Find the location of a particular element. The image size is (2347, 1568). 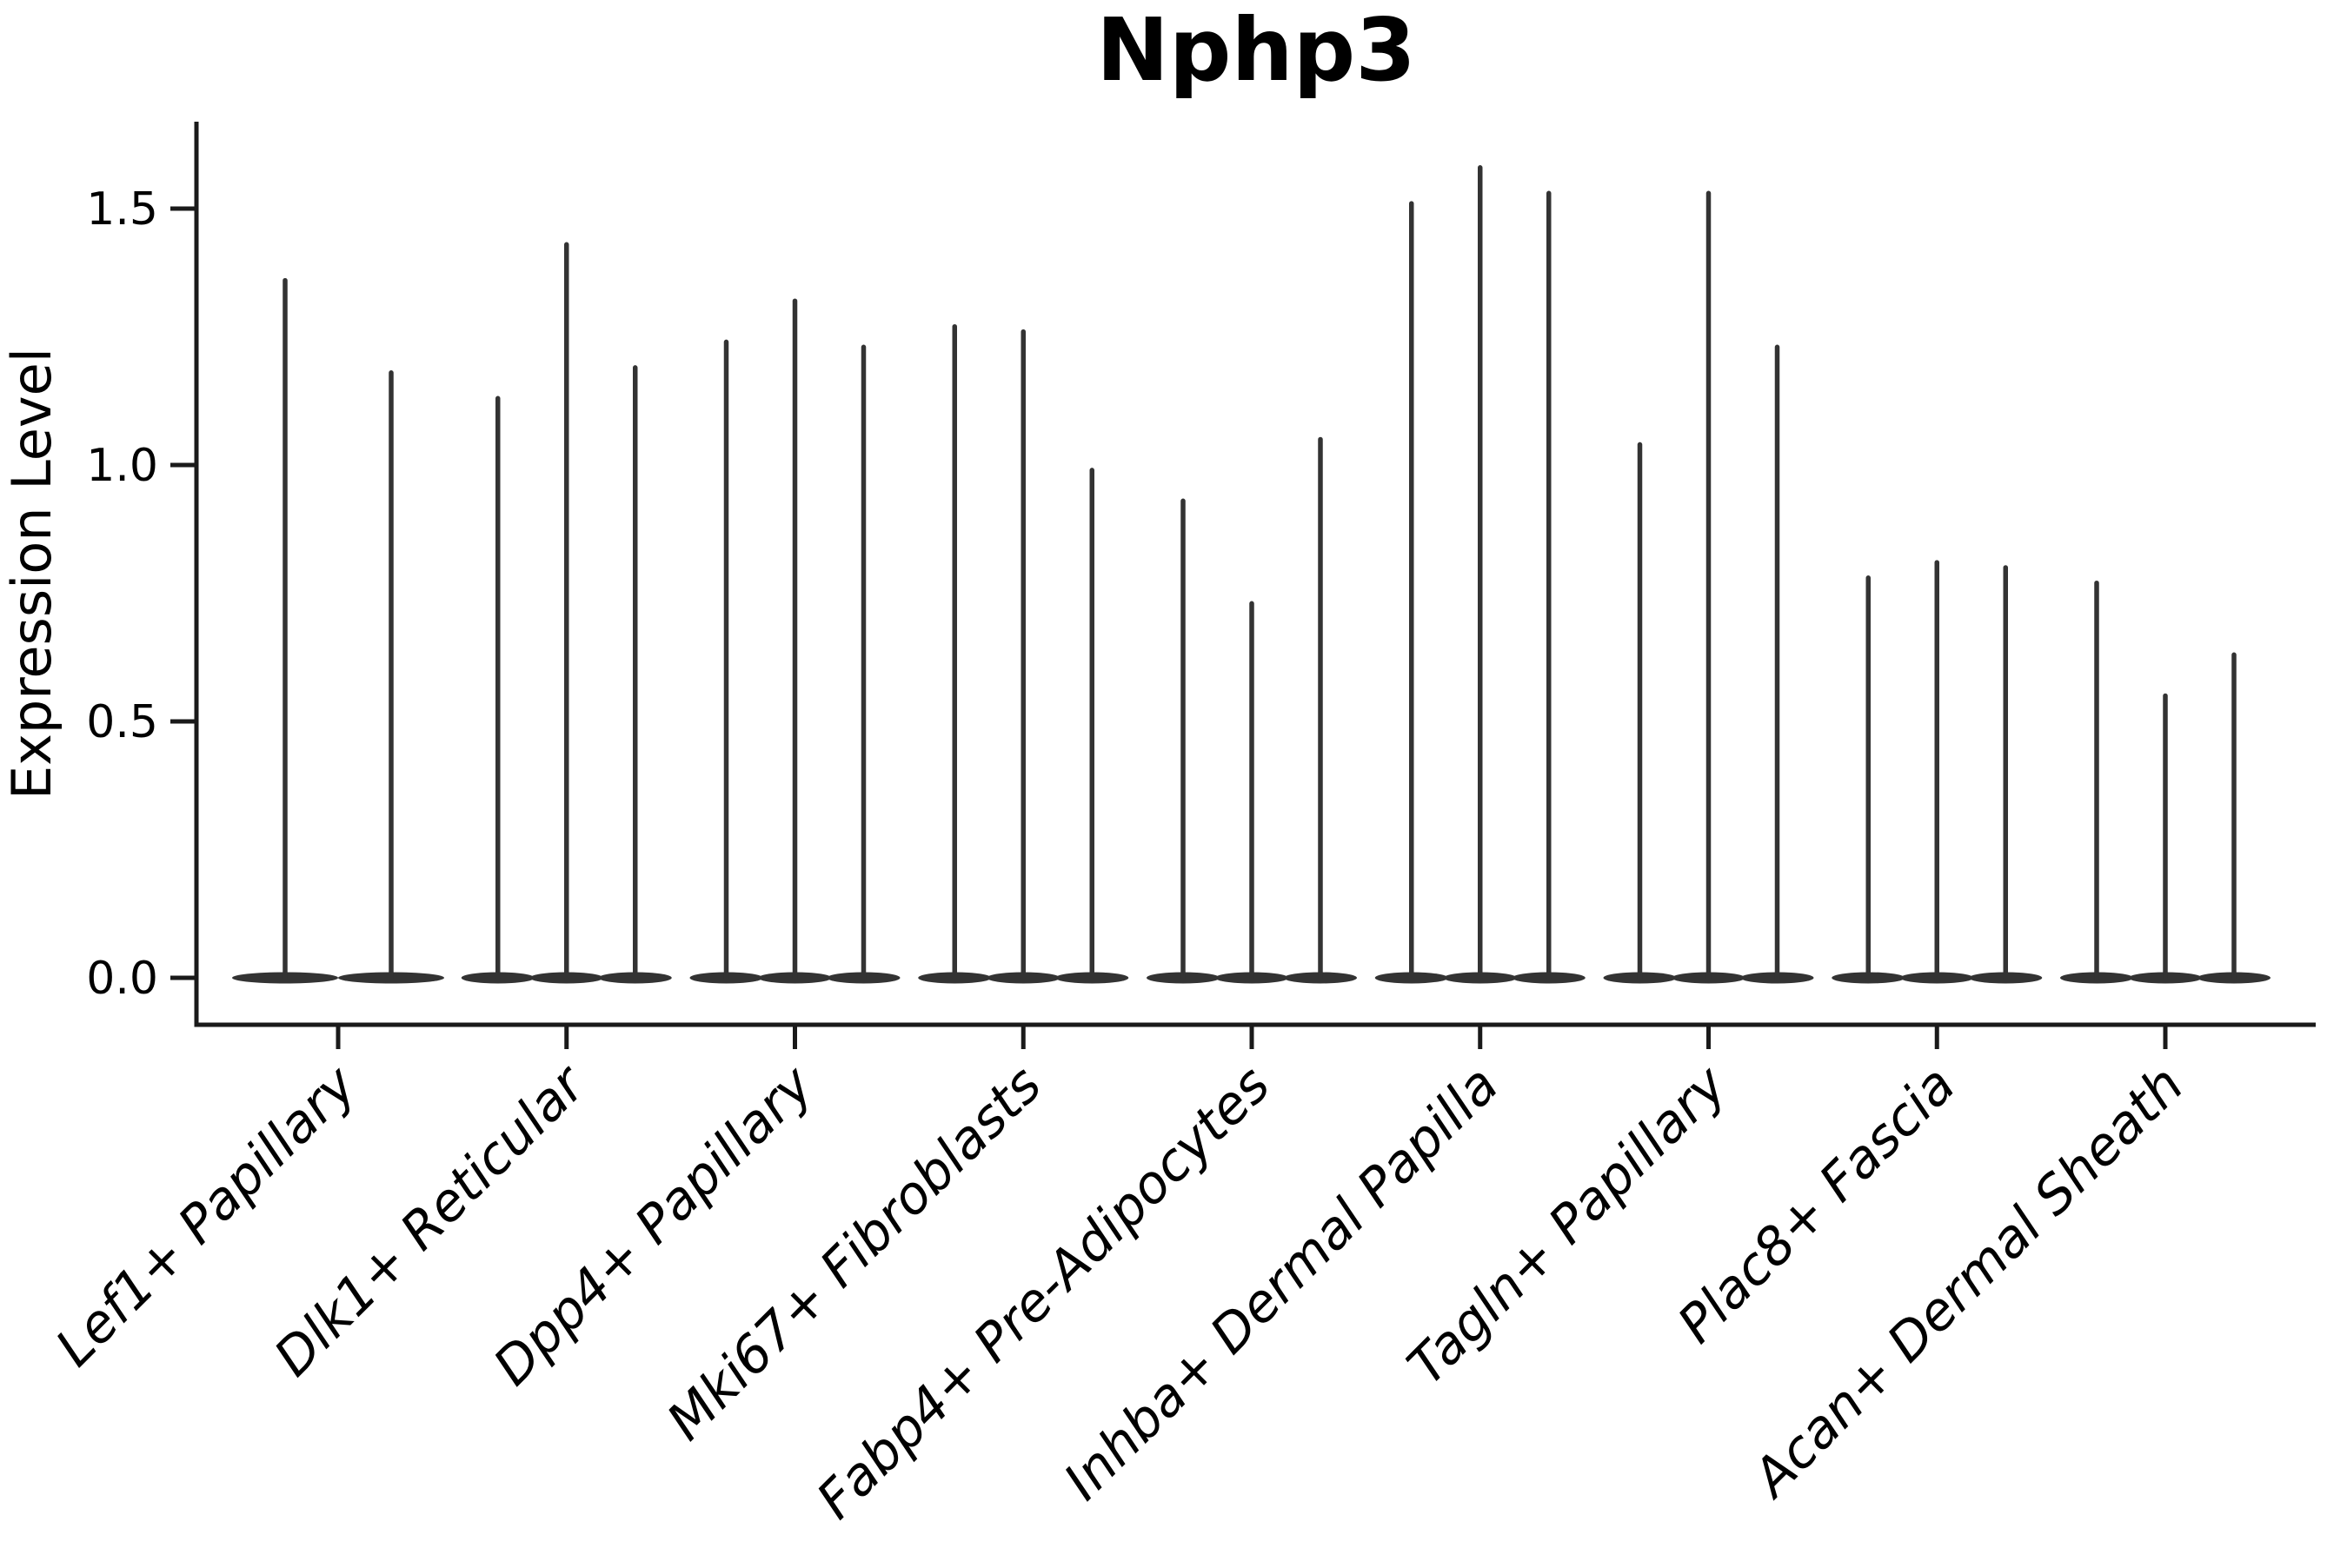

y-tick-label: 1.5 is located at coordinates (122, 209).